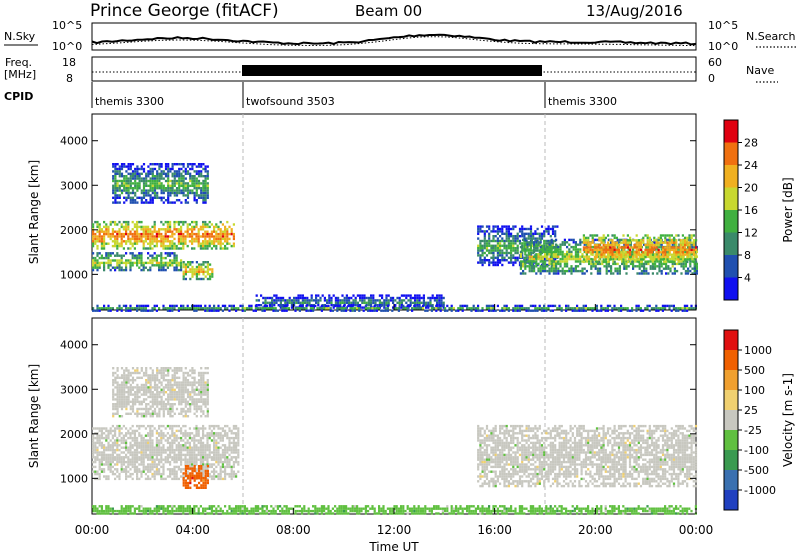 The image size is (800, 558). Describe the element at coordinates (747, 278) in the screenshot. I see `colorbar-tick-label-0-0: 4` at that location.